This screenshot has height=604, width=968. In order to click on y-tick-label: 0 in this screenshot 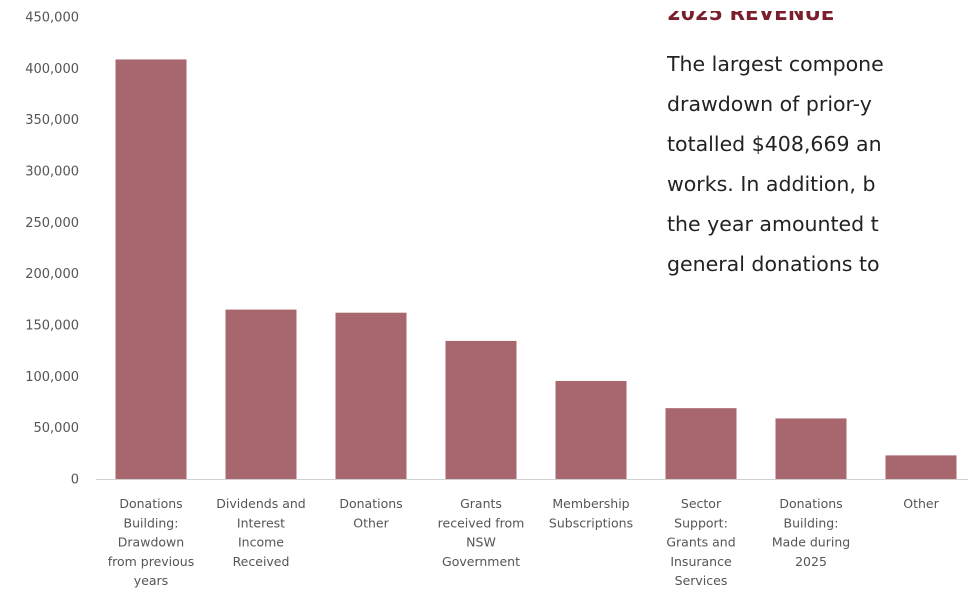, I will do `click(75, 480)`.